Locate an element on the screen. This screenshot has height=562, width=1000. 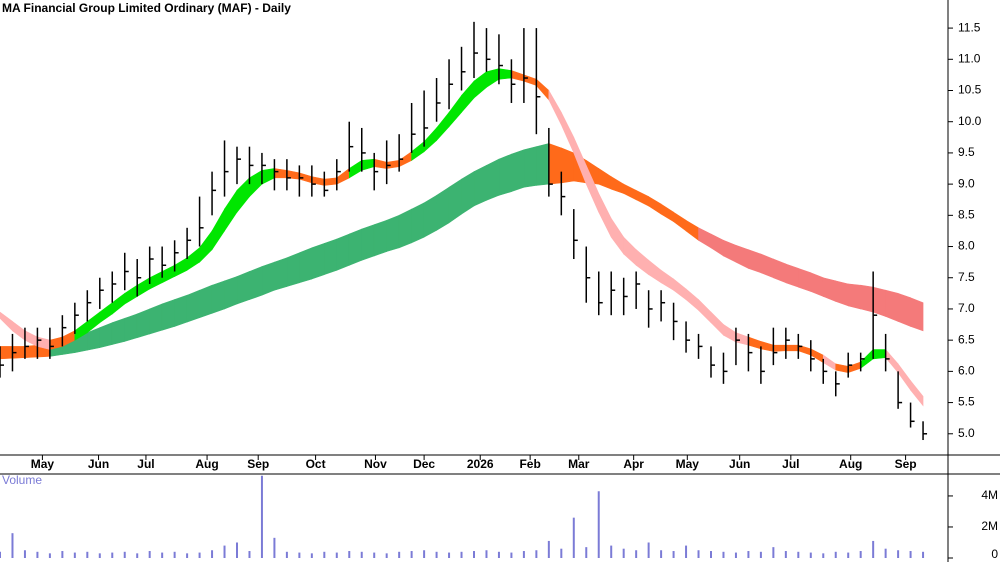
y-tick-label: 11.5 is located at coordinates (969, 27).